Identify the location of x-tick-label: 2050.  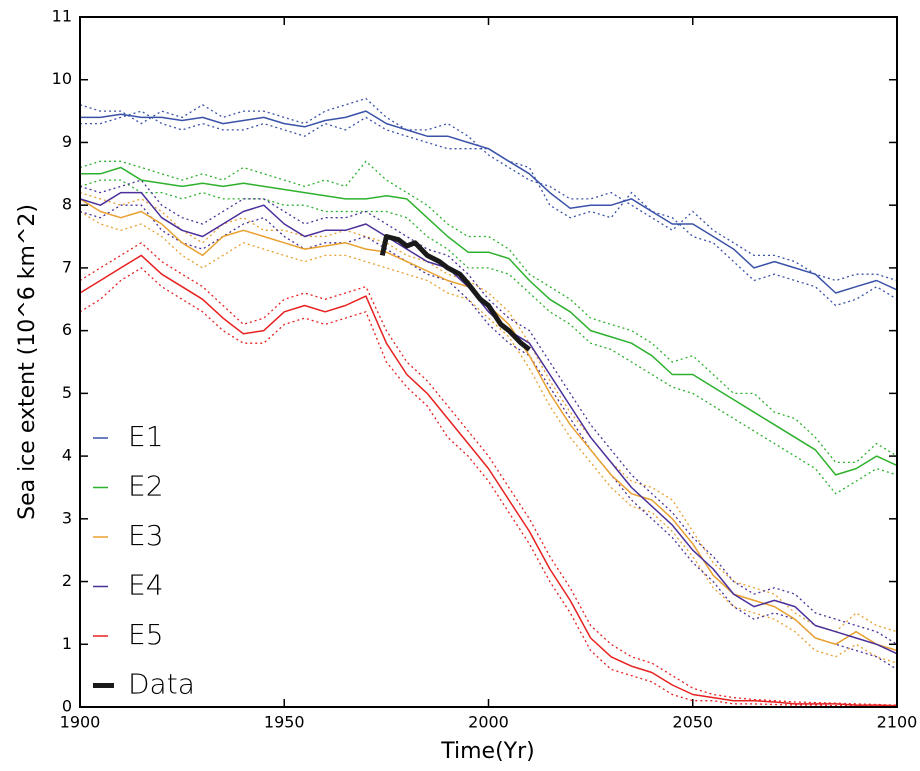
(692, 722).